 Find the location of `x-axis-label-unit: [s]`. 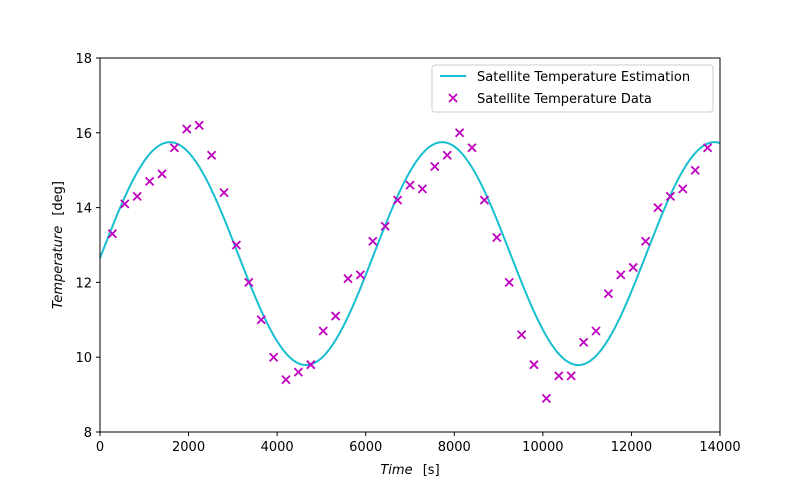

x-axis-label-unit: [s] is located at coordinates (431, 470).